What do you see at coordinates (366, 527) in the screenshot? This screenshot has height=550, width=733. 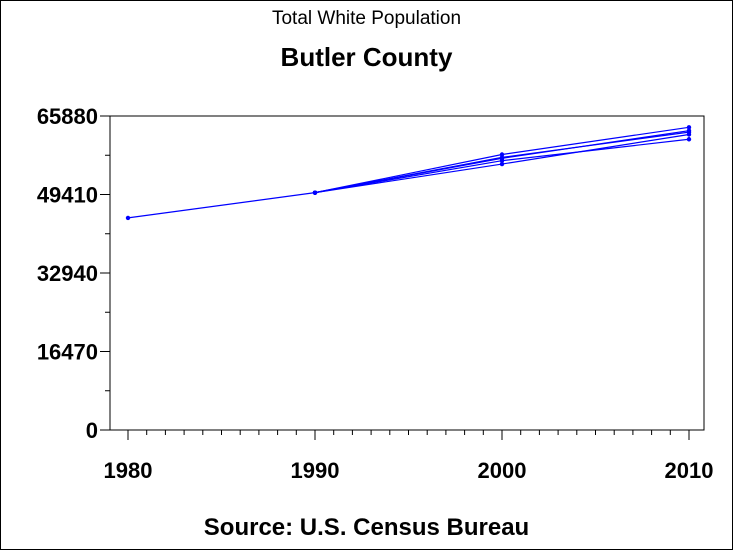 I see `chart-source: Source: U.S. Census Bureau` at bounding box center [366, 527].